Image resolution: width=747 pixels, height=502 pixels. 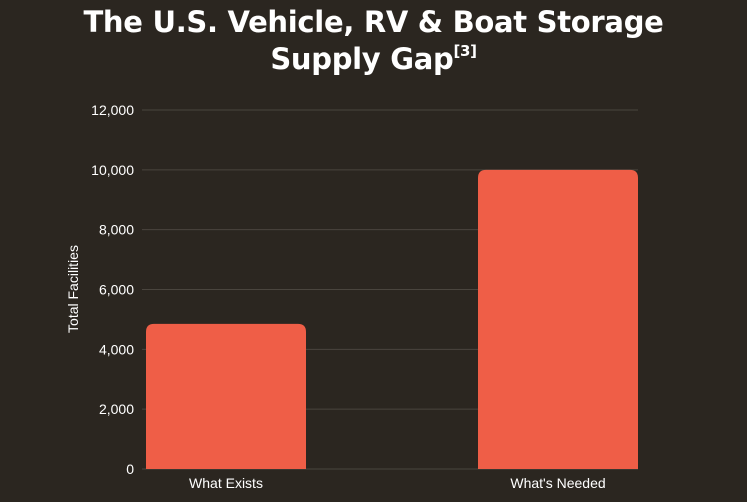 I want to click on y-tick-label: 2,000, so click(x=116, y=409).